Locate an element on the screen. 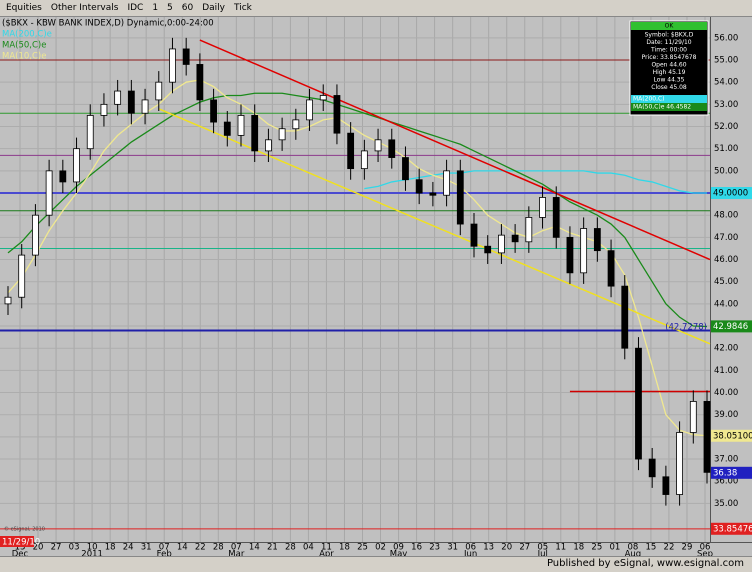  x-tick-label: 25 is located at coordinates (596, 548).